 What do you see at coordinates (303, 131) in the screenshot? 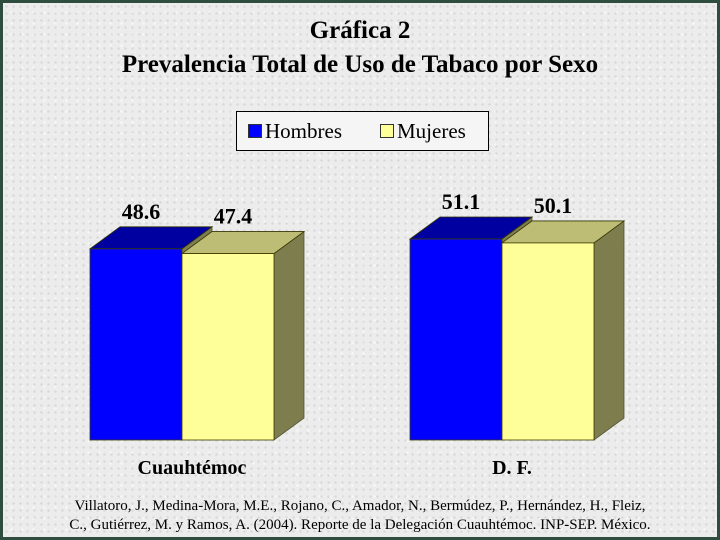
I see `legend-label-hombres: Hombres` at bounding box center [303, 131].